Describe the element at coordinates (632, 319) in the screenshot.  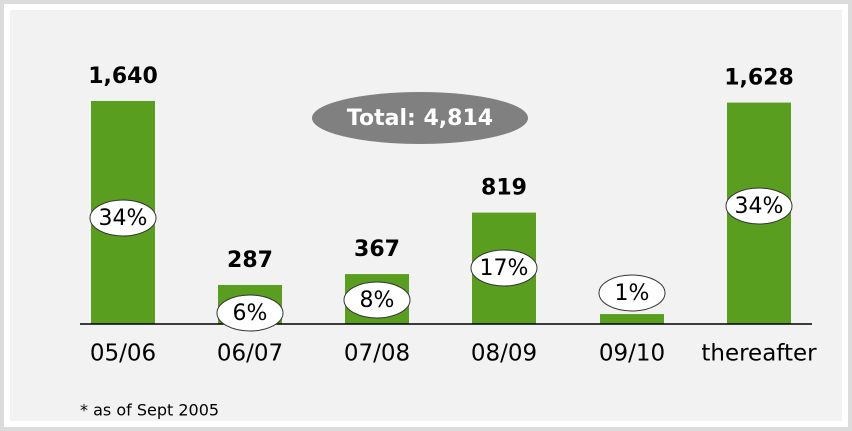
I see `bar` at that location.